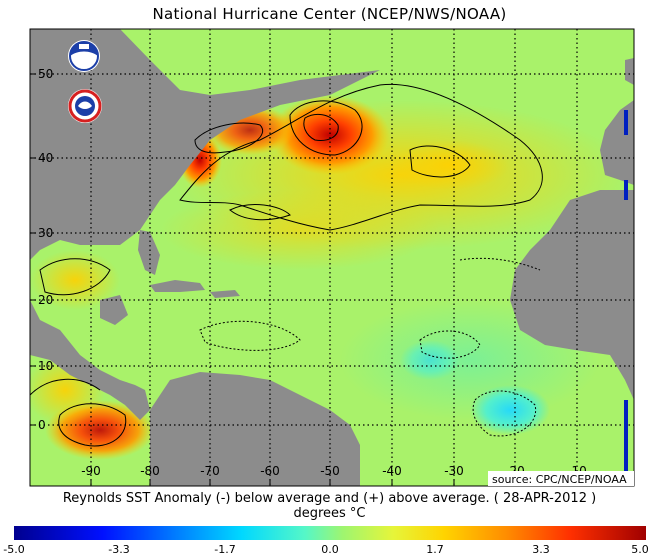 This screenshot has width=659, height=559. I want to click on lat-label: 20, so click(45, 300).